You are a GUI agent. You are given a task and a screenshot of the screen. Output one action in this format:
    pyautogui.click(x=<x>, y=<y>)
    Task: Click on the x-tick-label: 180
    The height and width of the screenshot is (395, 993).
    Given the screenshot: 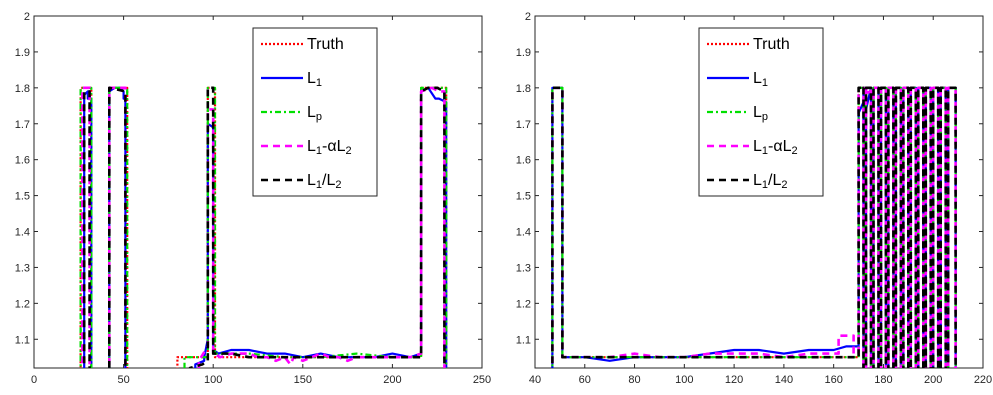 What is the action you would take?
    pyautogui.click(x=883, y=380)
    